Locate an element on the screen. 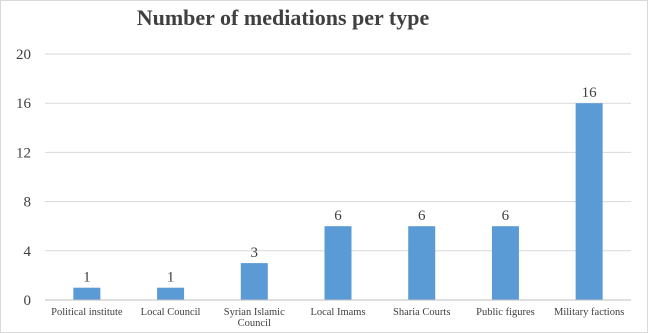 This screenshot has width=648, height=333. x-tick-label: Sharia Courts is located at coordinates (421, 312).